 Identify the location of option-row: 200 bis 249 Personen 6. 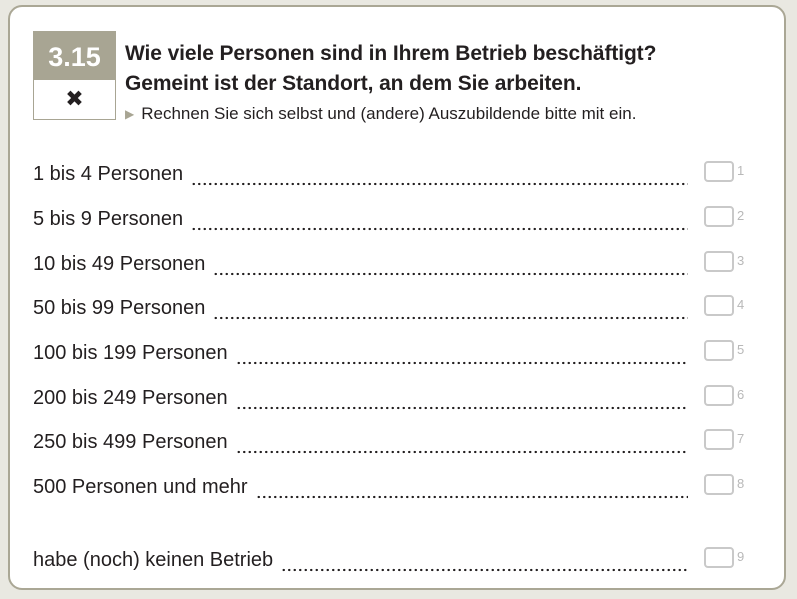
(393, 395).